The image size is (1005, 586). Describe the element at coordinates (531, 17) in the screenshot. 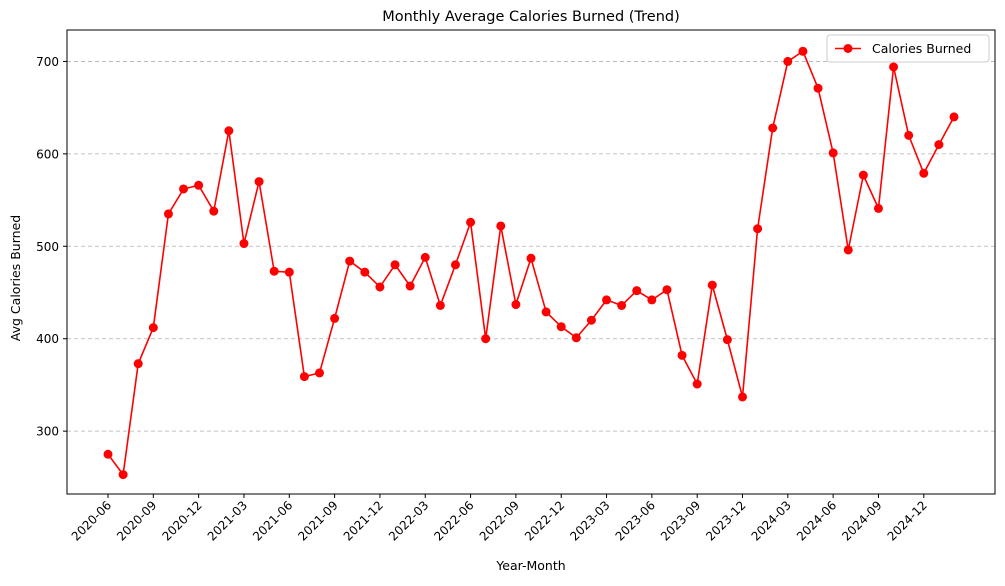

I see `chart-title: Monthly Average Calories Burned (Trend)` at that location.